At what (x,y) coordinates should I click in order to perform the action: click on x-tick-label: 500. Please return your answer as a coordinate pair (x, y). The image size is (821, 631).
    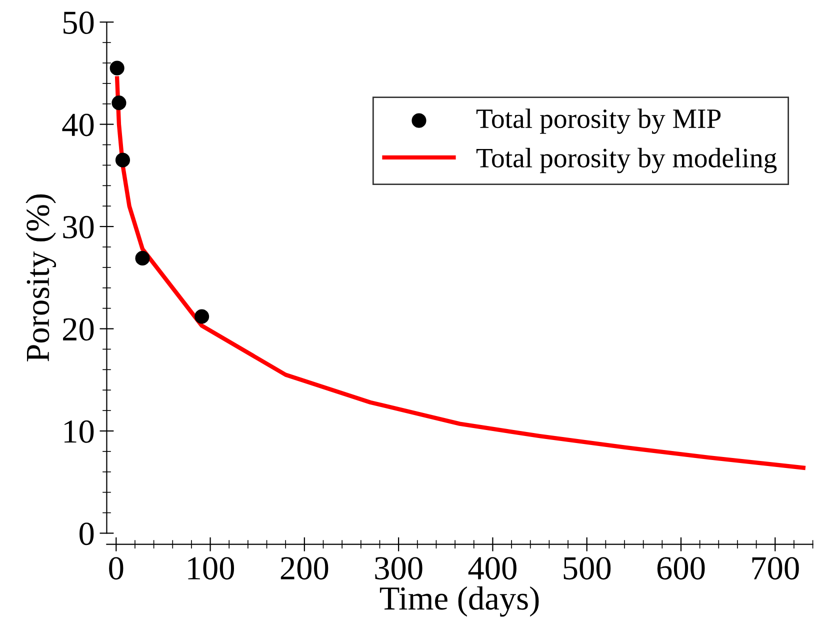
    Looking at the image, I should click on (587, 568).